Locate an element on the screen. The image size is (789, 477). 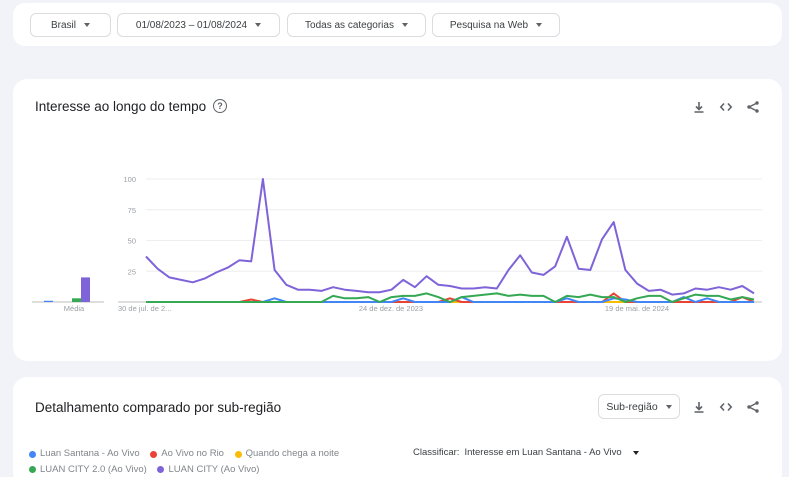
svg-text: 75 is located at coordinates (132, 210).